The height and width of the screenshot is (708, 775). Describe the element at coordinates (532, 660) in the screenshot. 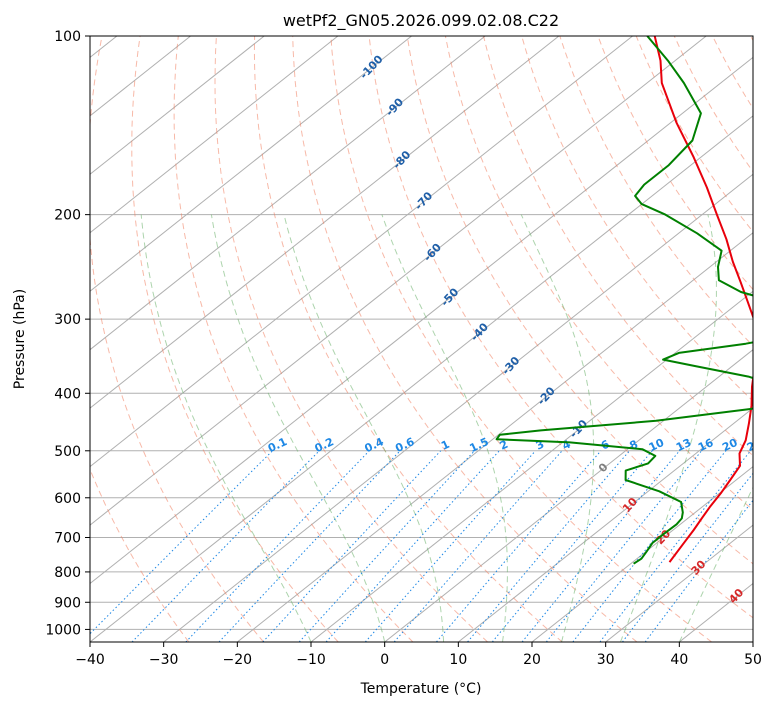

I see `x-tick-label: 20` at that location.